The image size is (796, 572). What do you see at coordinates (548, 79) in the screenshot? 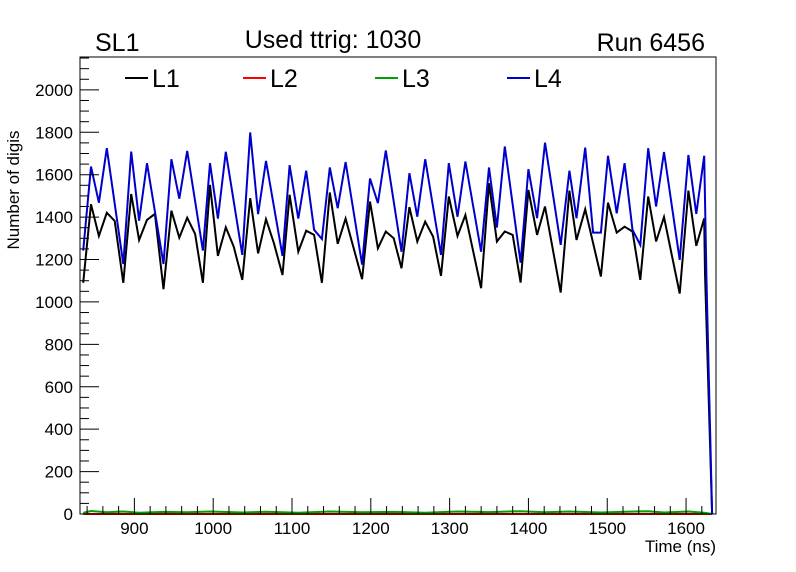
I see `legend-label-l4: L4` at bounding box center [548, 79].